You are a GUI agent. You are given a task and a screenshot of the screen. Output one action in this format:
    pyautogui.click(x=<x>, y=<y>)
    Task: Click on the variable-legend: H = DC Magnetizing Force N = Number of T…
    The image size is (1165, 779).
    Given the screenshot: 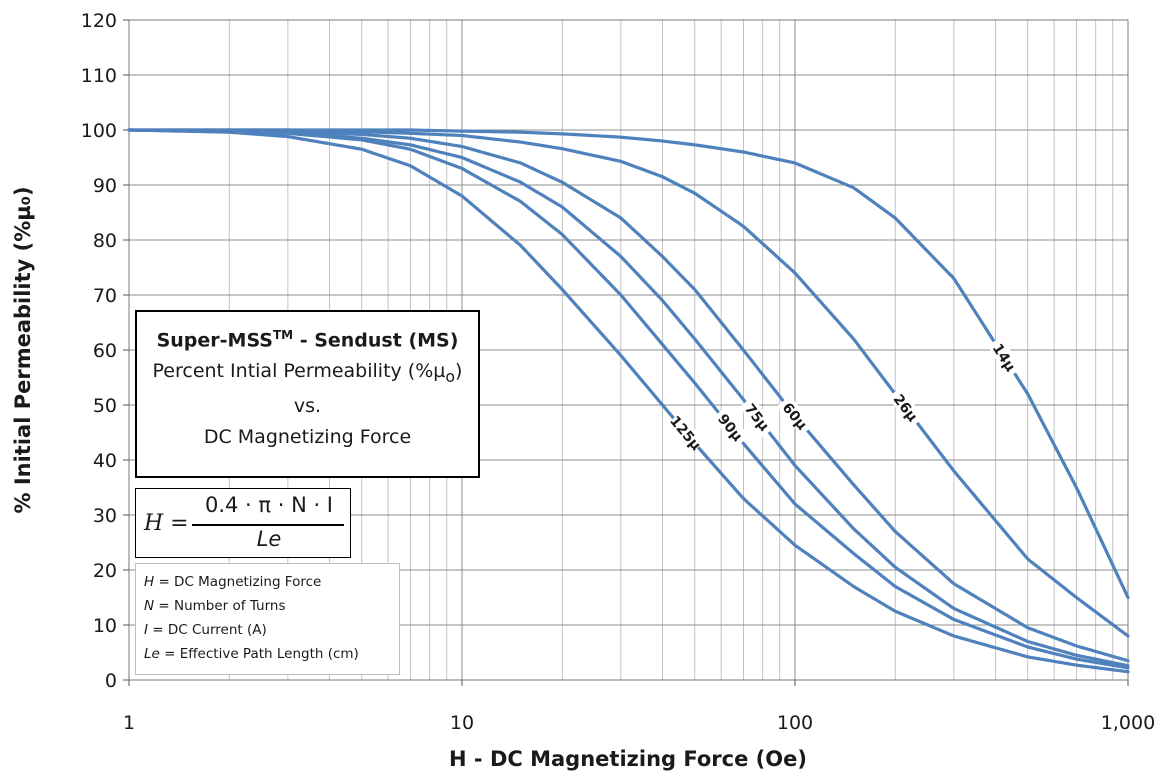 What is the action you would take?
    pyautogui.click(x=267, y=619)
    